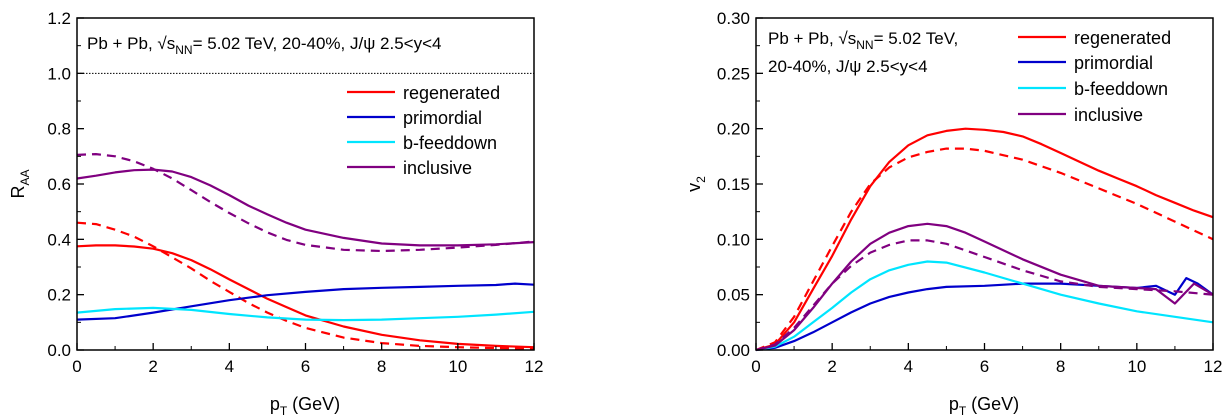 The width and height of the screenshot is (1228, 417). Describe the element at coordinates (305, 405) in the screenshot. I see `raa-x-axis-label: pT (GeV)` at that location.